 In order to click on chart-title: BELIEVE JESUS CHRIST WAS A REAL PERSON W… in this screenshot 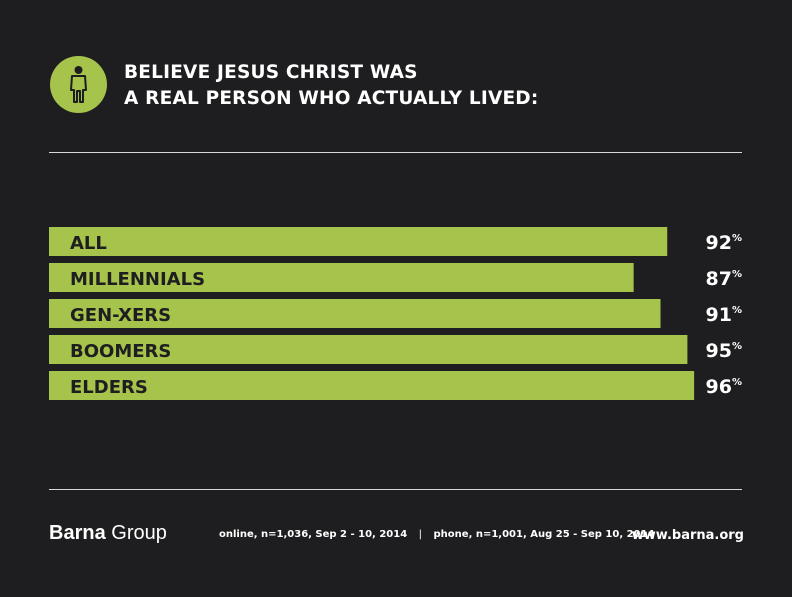, I will do `click(331, 86)`.